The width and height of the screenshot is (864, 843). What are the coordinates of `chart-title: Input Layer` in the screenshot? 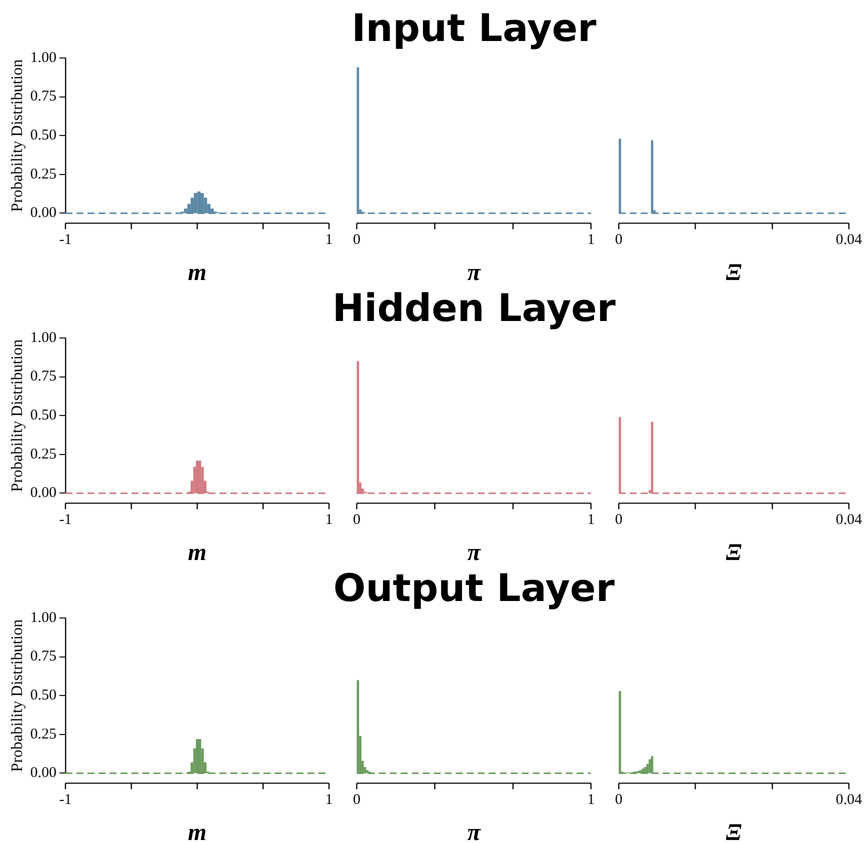 It's located at (474, 28).